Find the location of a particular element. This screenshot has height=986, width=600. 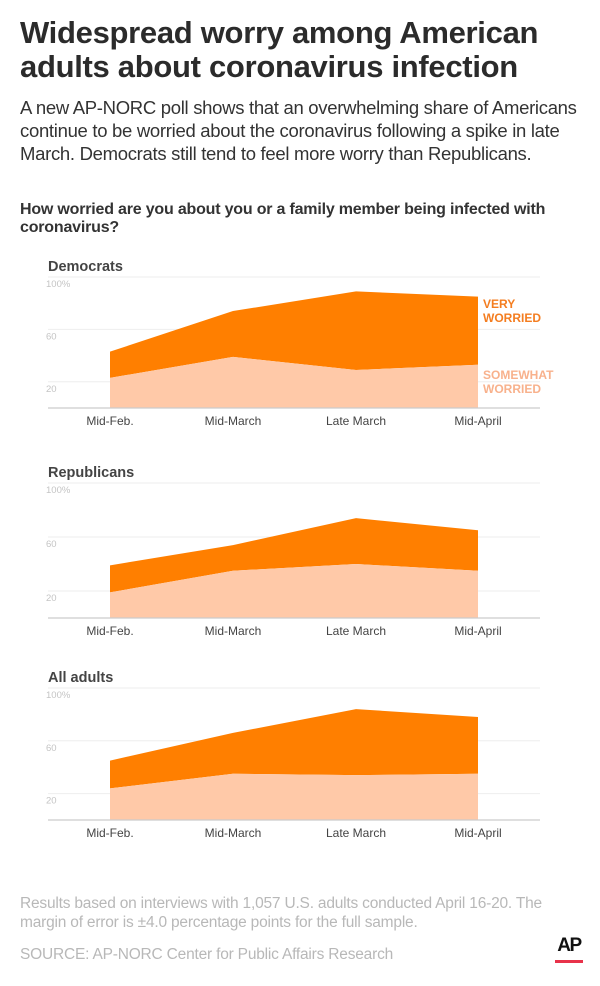

ap-logo: AP is located at coordinates (569, 949).